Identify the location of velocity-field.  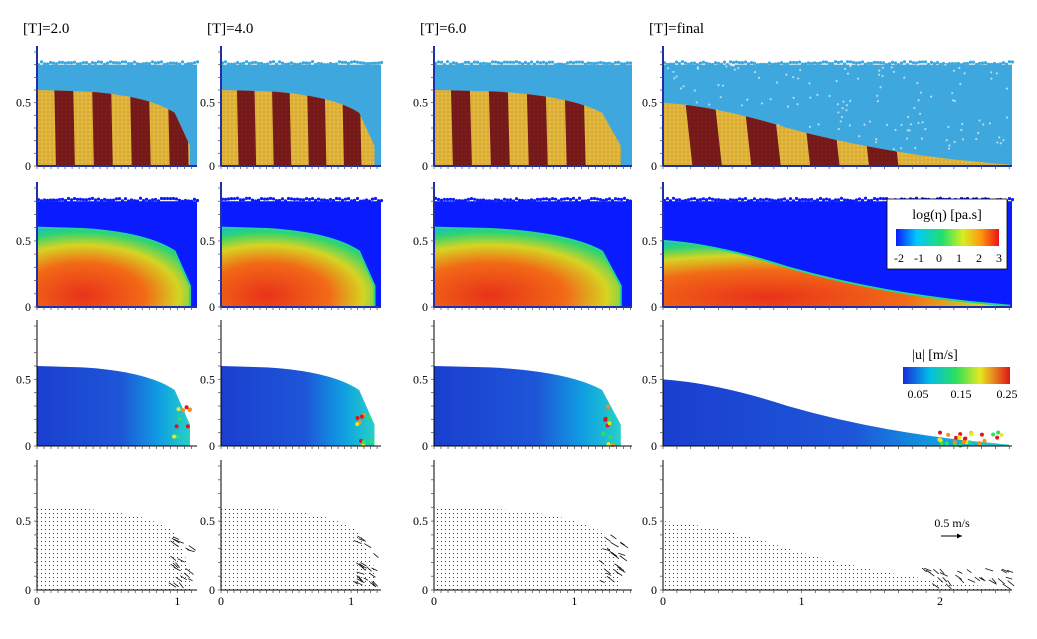
(113, 406).